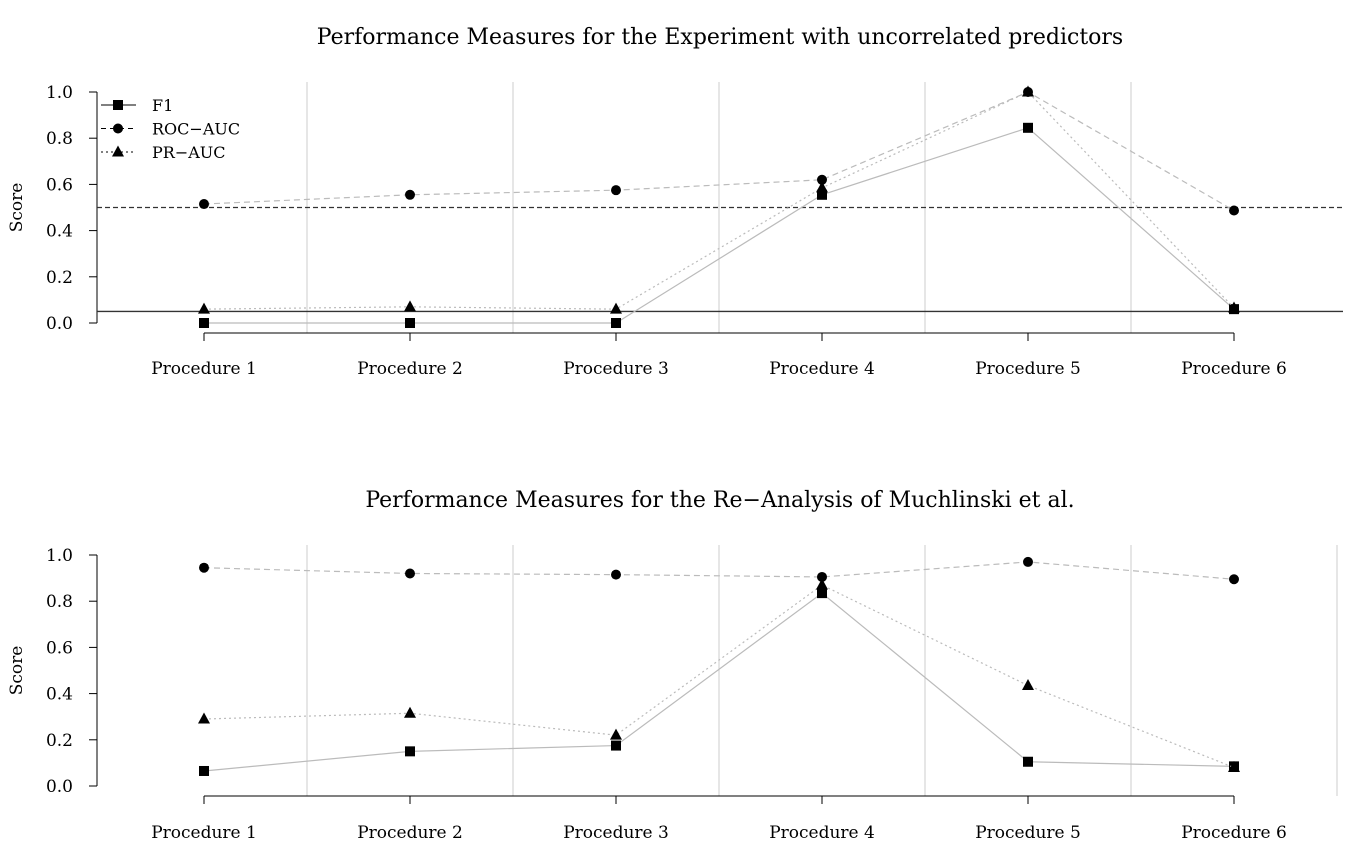 This screenshot has width=1363, height=853. What do you see at coordinates (196, 129) in the screenshot?
I see `legend-label: ROC−AUC` at bounding box center [196, 129].